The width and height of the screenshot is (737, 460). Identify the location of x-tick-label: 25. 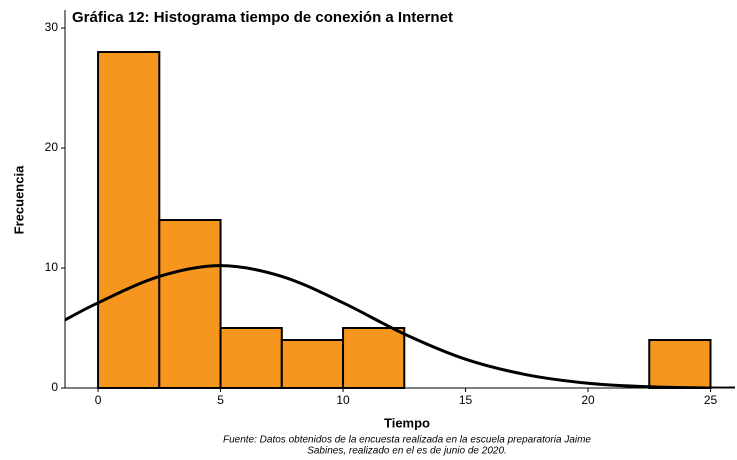
(711, 400).